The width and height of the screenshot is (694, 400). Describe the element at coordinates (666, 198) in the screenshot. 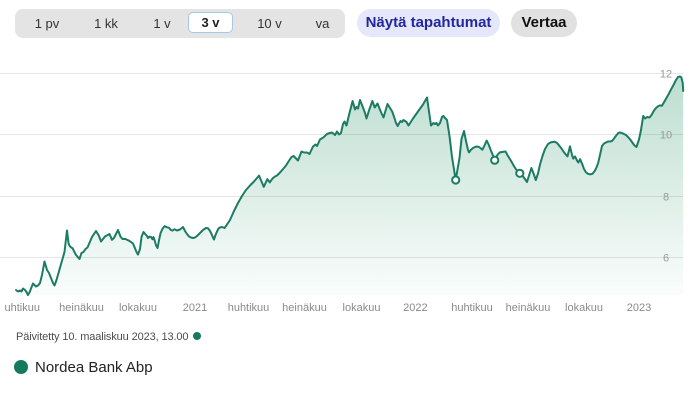

I see `svg-text: 8` at that location.